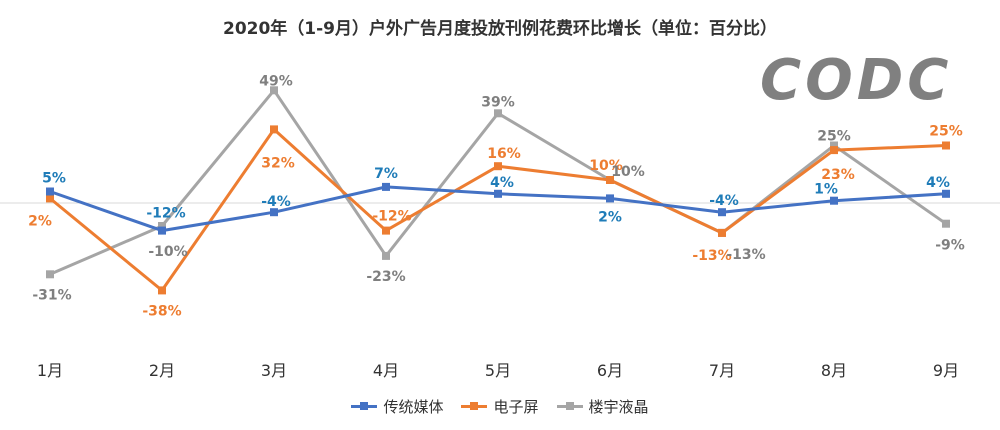 The image size is (1000, 430). What do you see at coordinates (385, 277) in the screenshot?
I see `data-label: -23%` at bounding box center [385, 277].